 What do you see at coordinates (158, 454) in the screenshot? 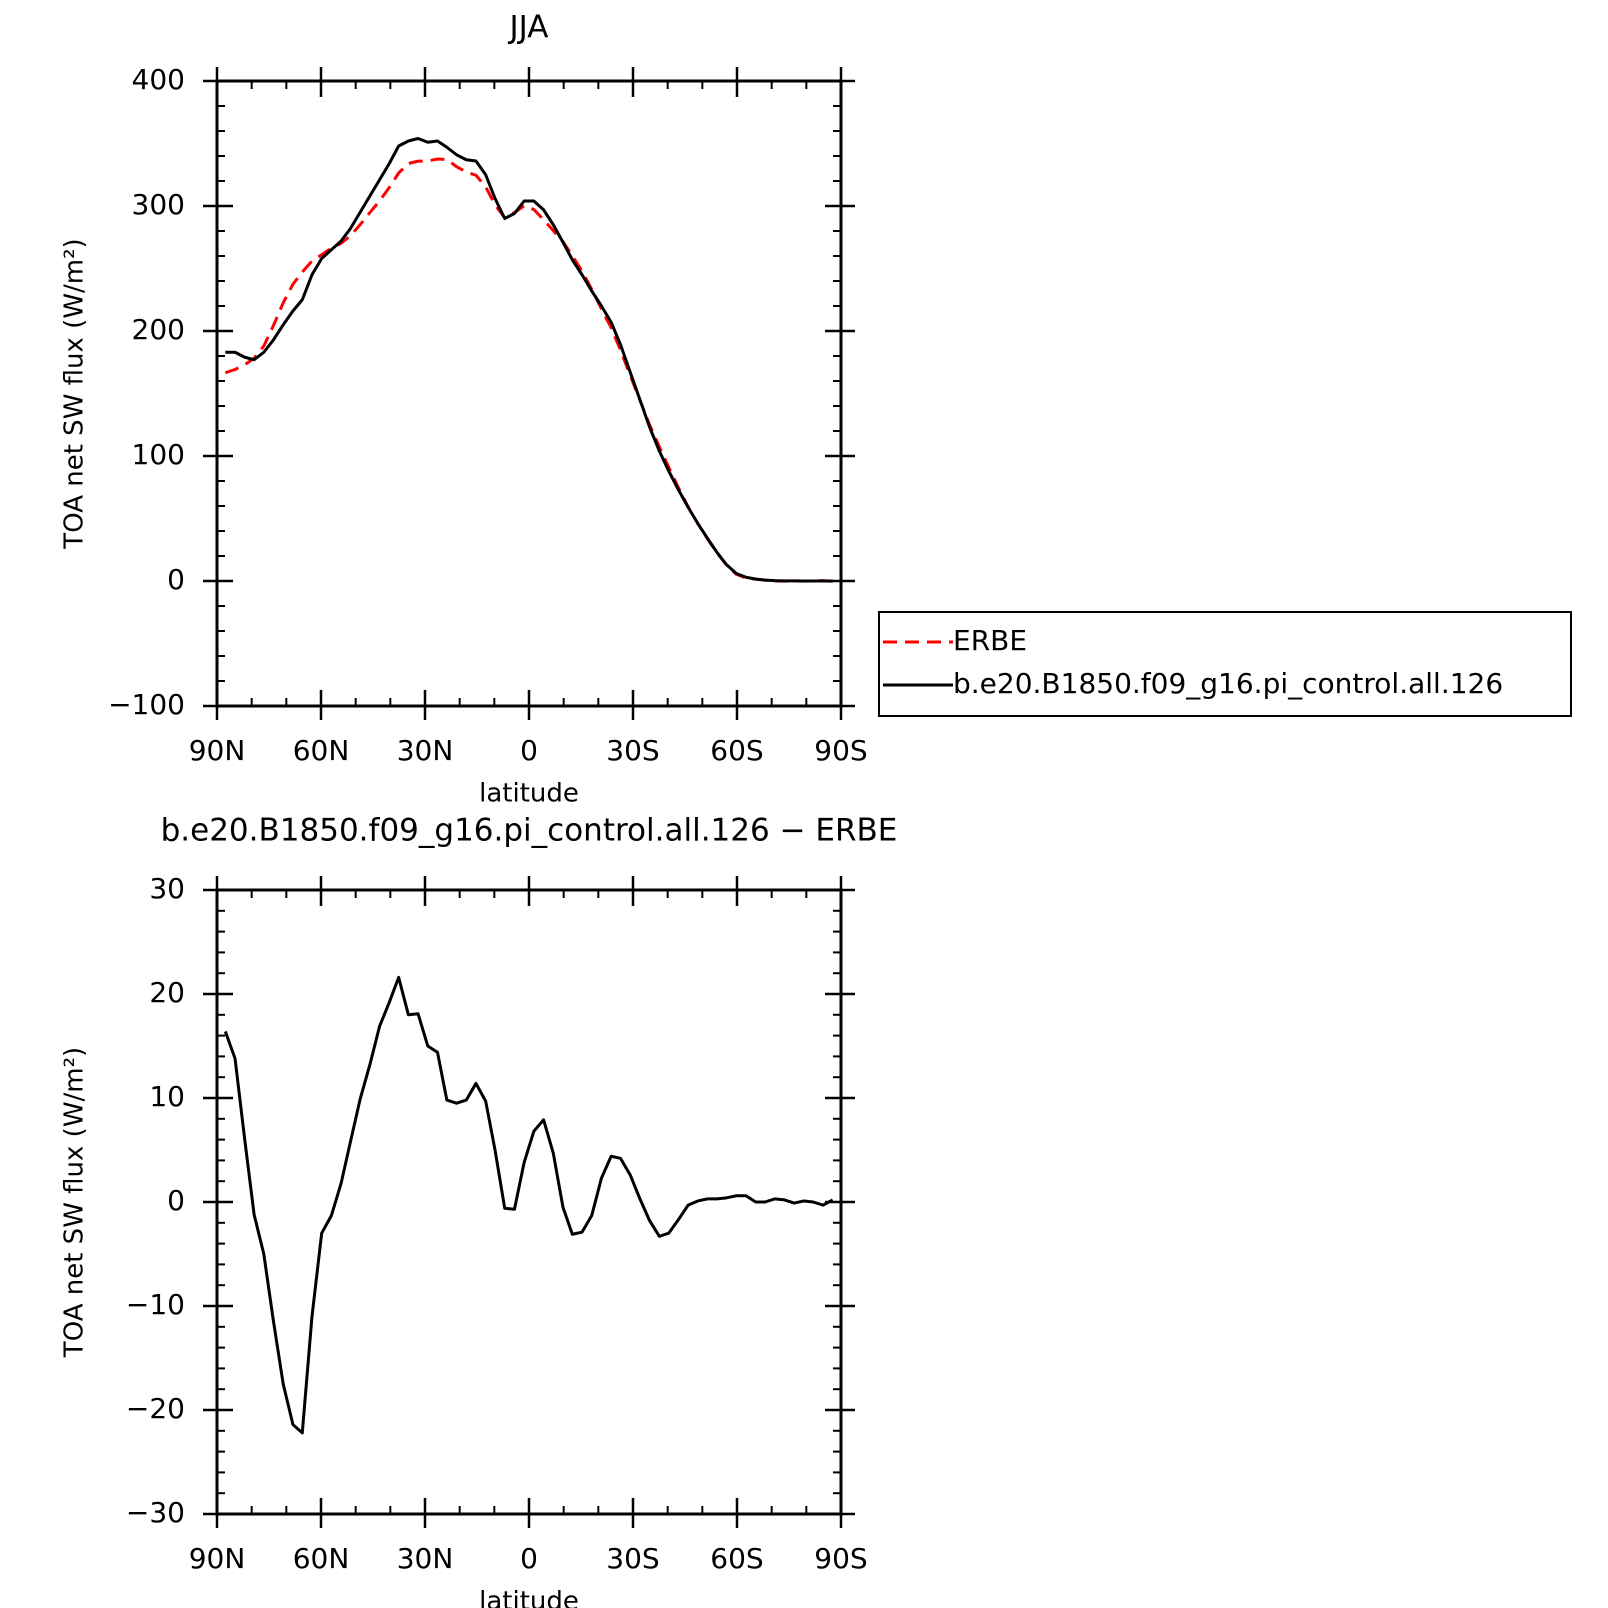
I see `y-tick-label: 100` at bounding box center [158, 454].